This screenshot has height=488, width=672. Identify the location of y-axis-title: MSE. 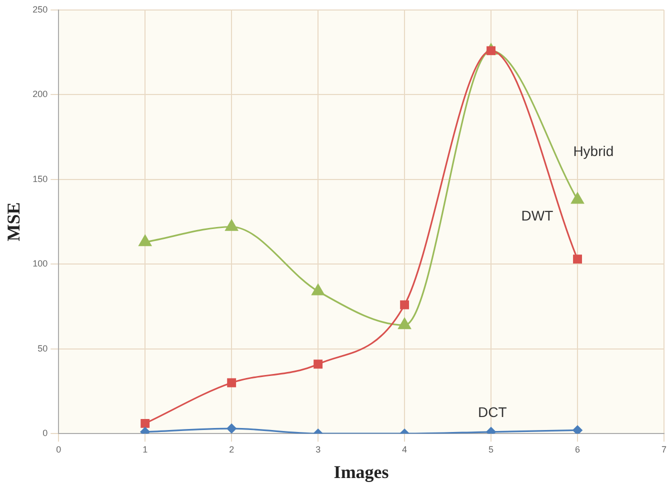
(13, 222).